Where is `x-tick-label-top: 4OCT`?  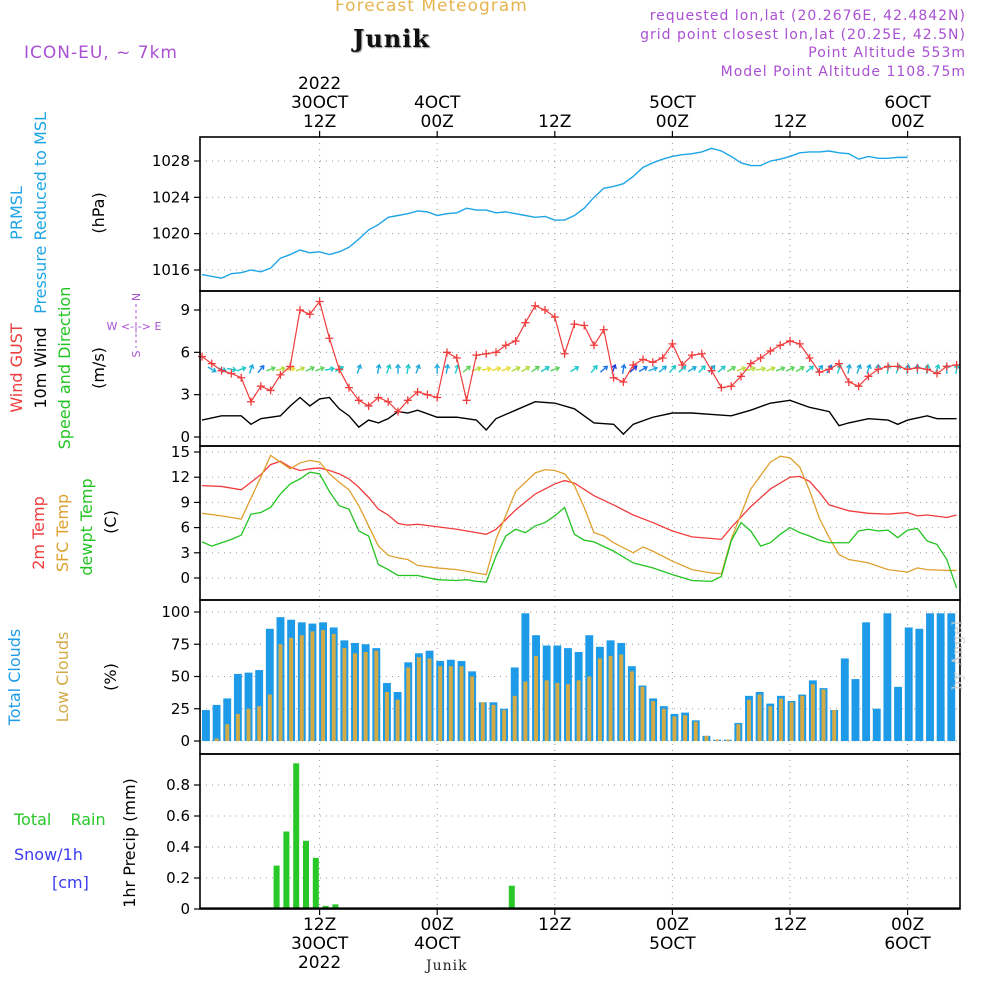 x-tick-label-top: 4OCT is located at coordinates (437, 103).